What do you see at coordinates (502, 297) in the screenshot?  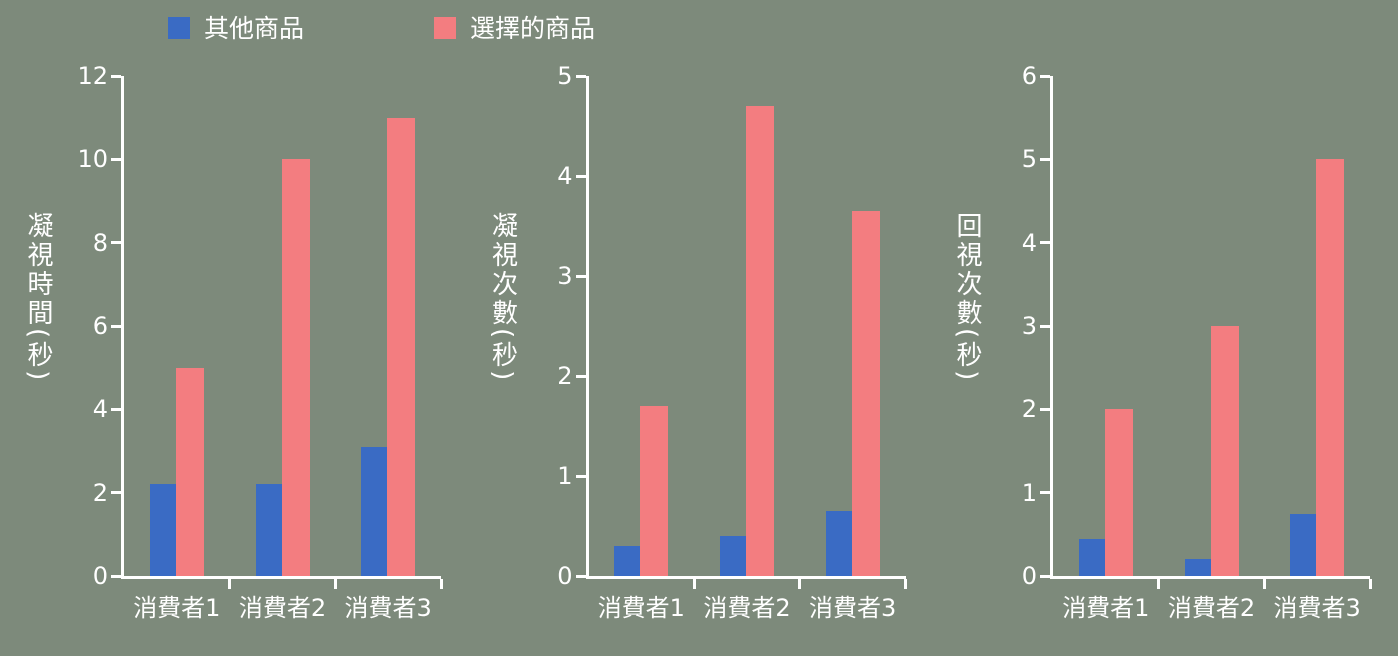 I see `y-axis-title: 凝視次數(秒)` at bounding box center [502, 297].